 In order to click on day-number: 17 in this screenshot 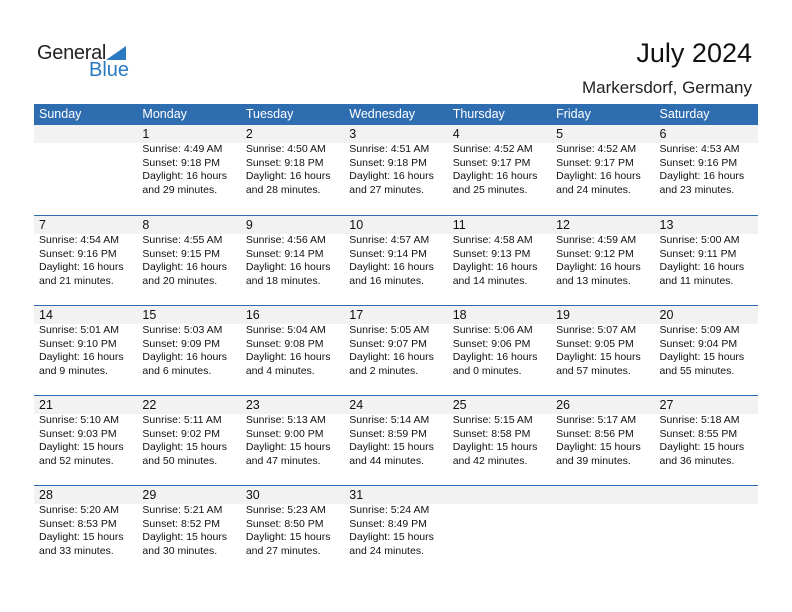, I will do `click(356, 315)`.